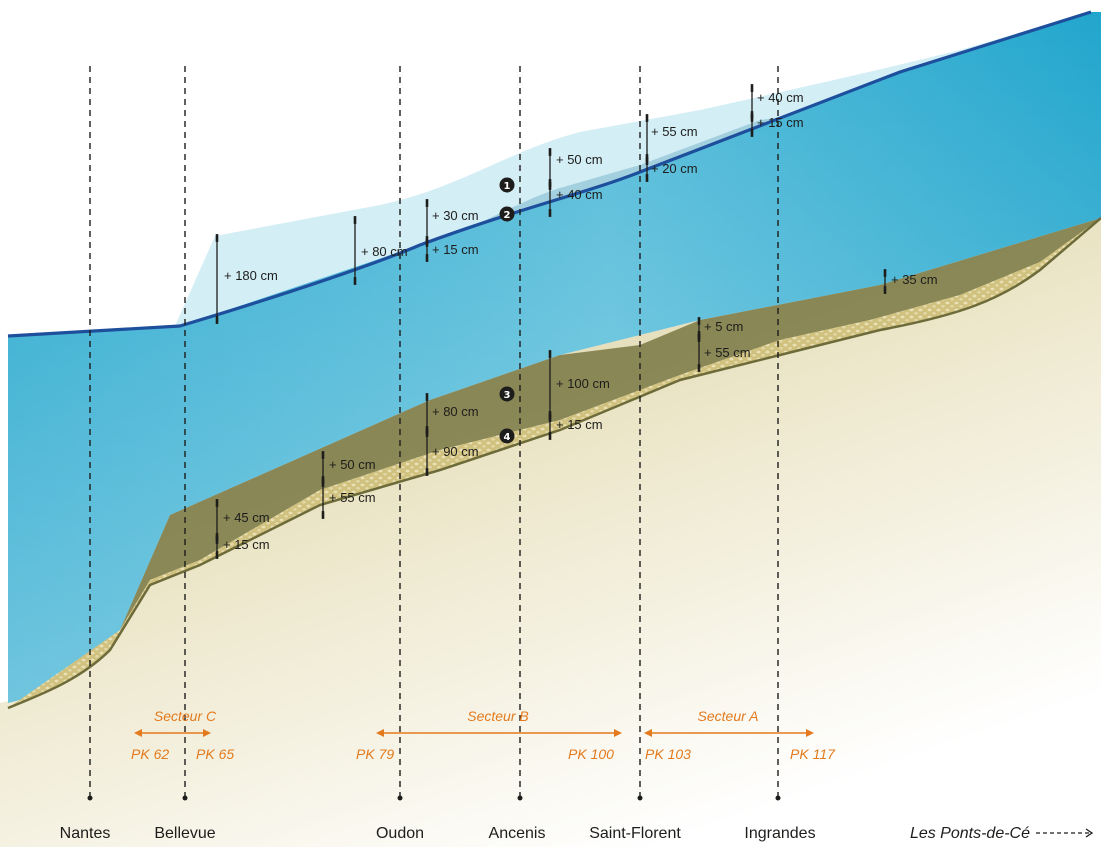 Image resolution: width=1101 pixels, height=847 pixels. Describe the element at coordinates (640, 798) in the screenshot. I see `dot-saint-florent` at that location.